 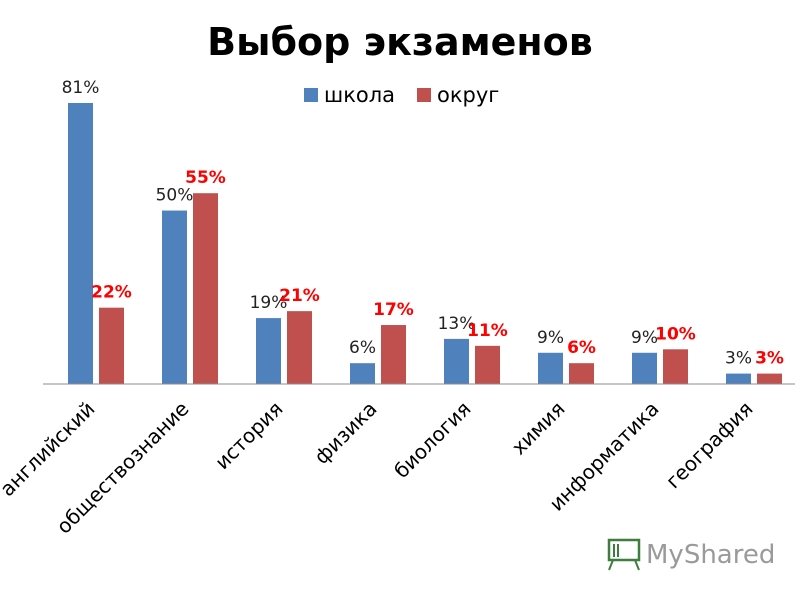 What do you see at coordinates (581, 348) in the screenshot?
I see `value-label-district-5: 6%` at bounding box center [581, 348].